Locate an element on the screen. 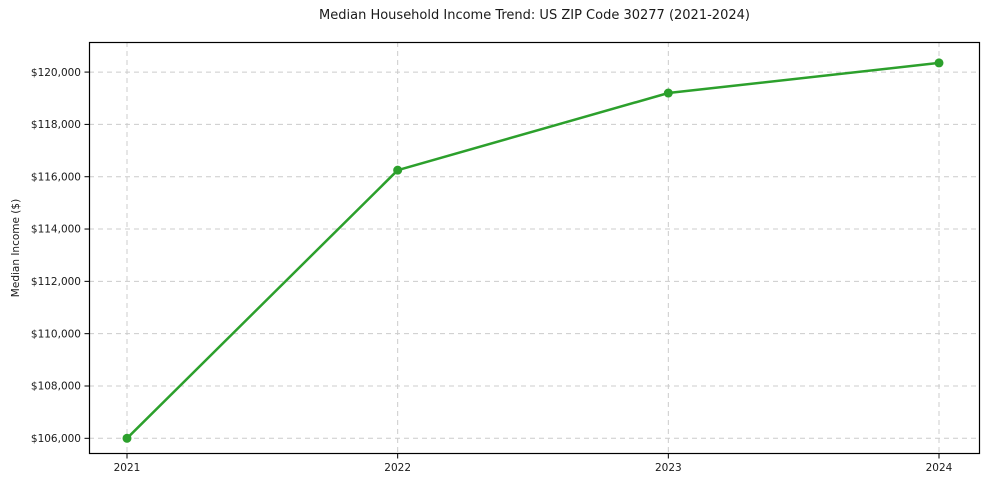 This screenshot has width=989, height=490. y-tick-label: $118,000 is located at coordinates (56, 125).